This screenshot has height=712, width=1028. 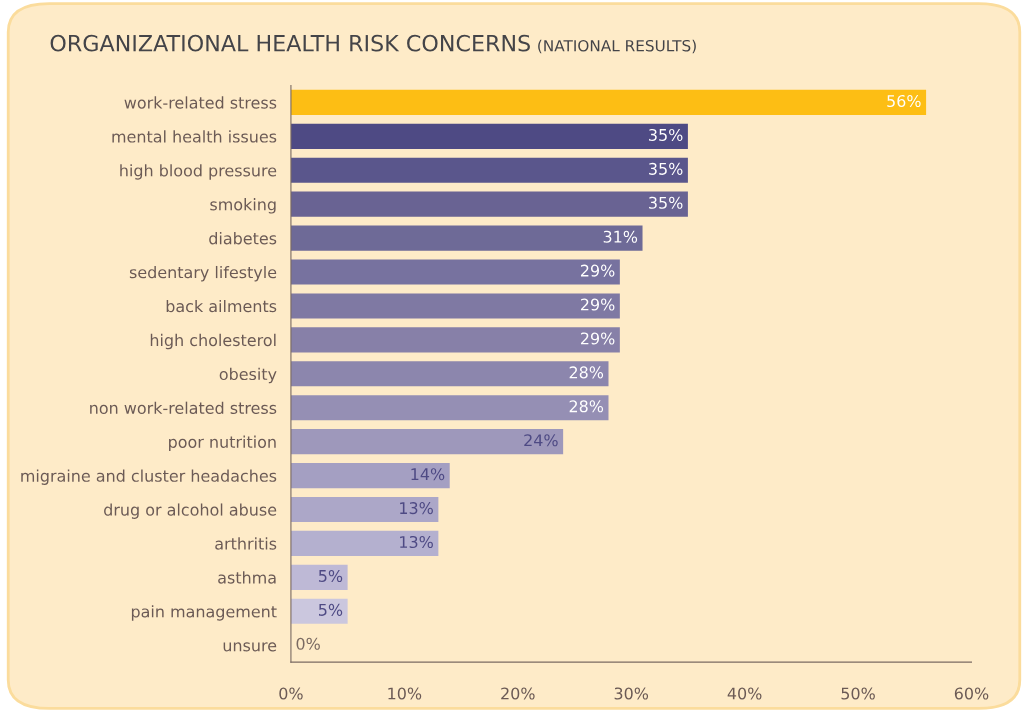 I want to click on x-tick-label: 10%, so click(x=405, y=693).